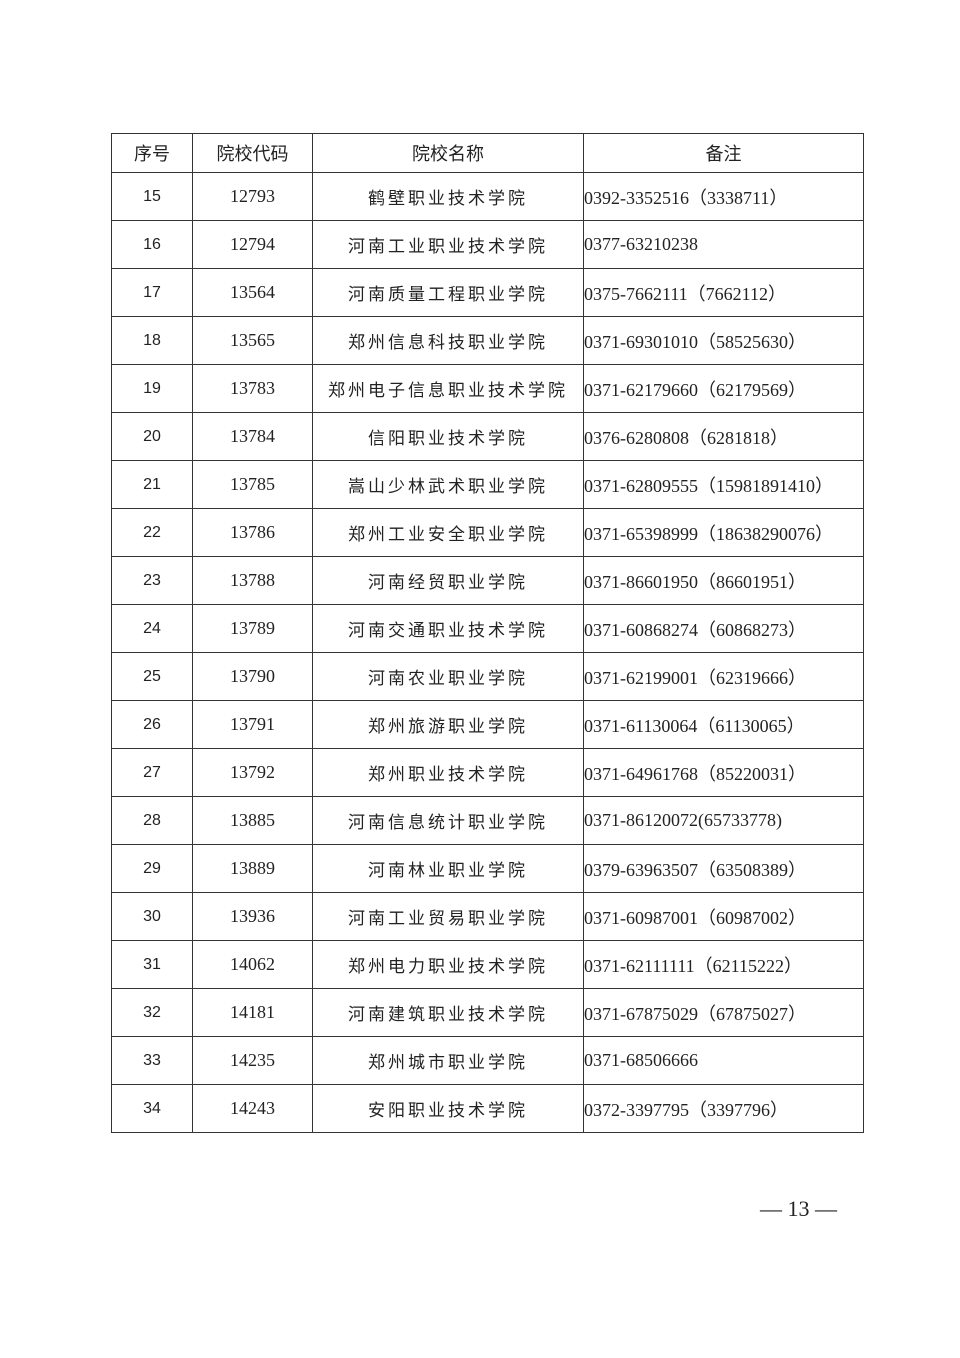 Image resolution: width=960 pixels, height=1358 pixels. I want to click on cell-college-name: 河南经贸职业学院, so click(448, 580).